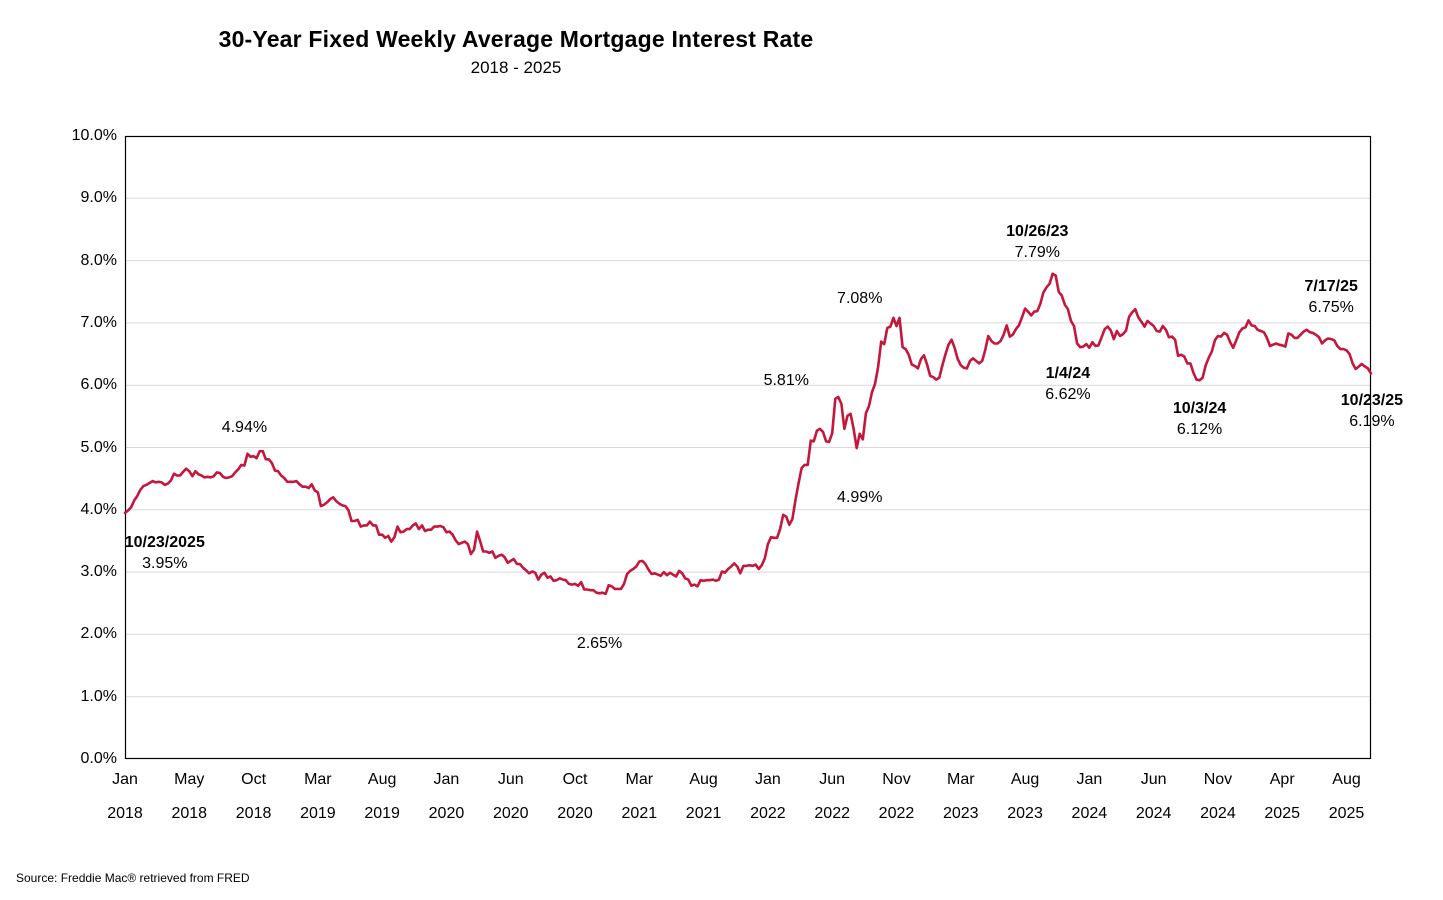 Image resolution: width=1443 pixels, height=900 pixels. What do you see at coordinates (1037, 232) in the screenshot?
I see `annotation-date: 10/26/23` at bounding box center [1037, 232].